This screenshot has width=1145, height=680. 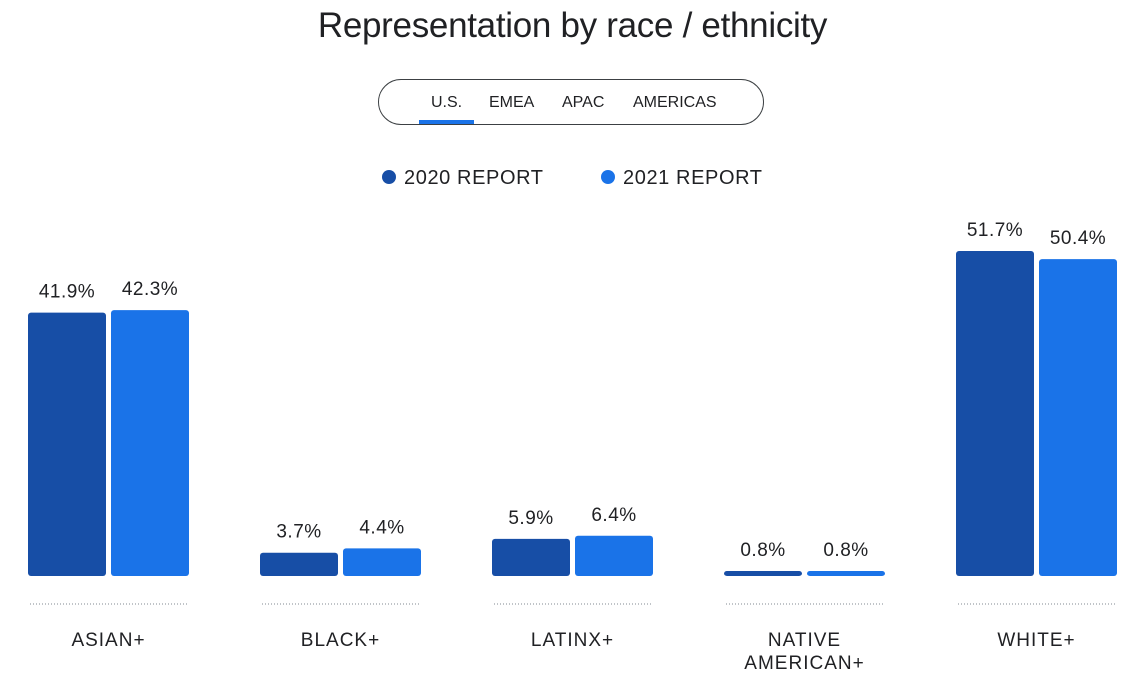 What do you see at coordinates (804, 663) in the screenshot?
I see `category-label: AMERICAN+` at bounding box center [804, 663].